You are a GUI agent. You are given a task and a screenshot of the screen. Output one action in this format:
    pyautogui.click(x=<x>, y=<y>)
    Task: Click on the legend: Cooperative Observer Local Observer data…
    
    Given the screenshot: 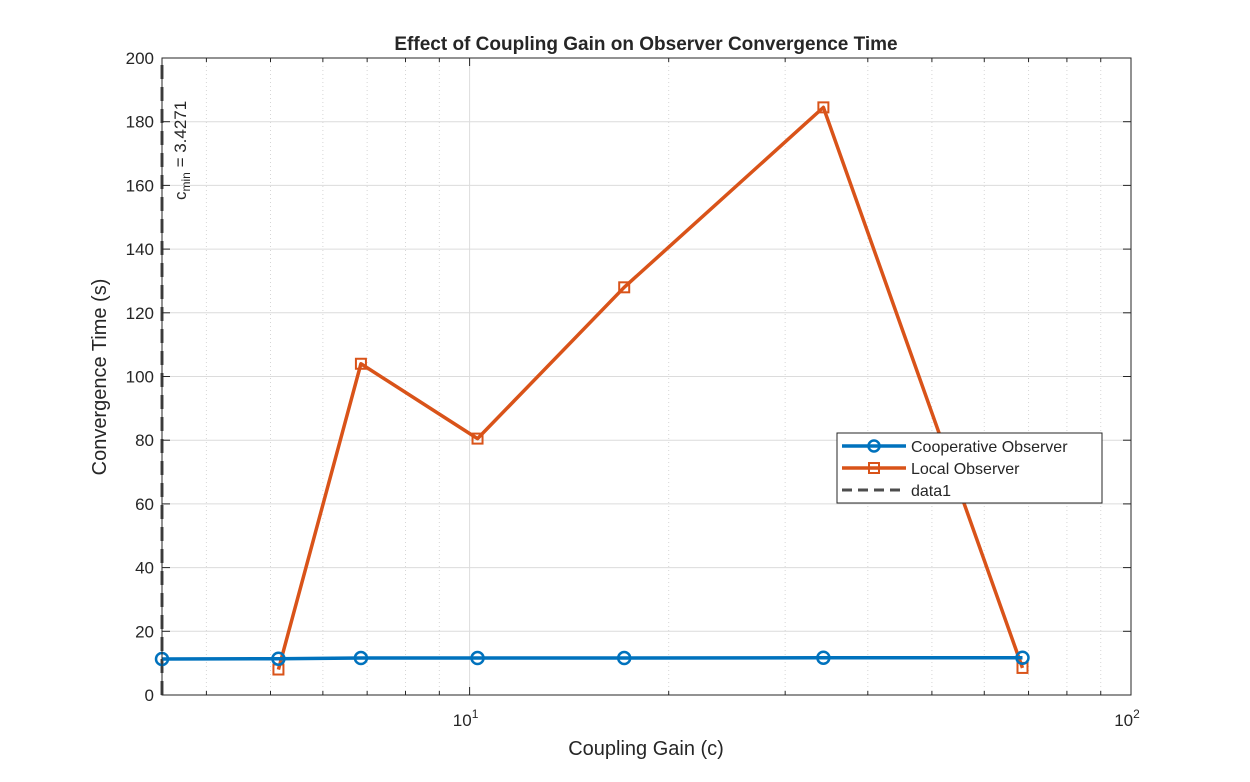 What is the action you would take?
    pyautogui.click(x=969, y=468)
    